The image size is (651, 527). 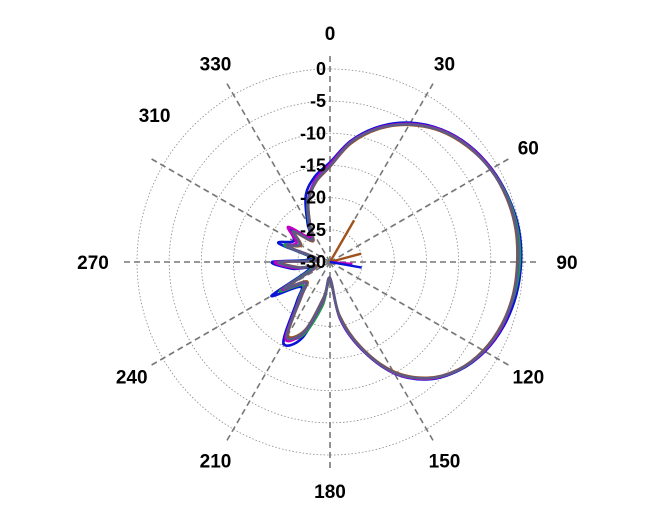 I want to click on radial-tick-label: -10, so click(x=313, y=133).